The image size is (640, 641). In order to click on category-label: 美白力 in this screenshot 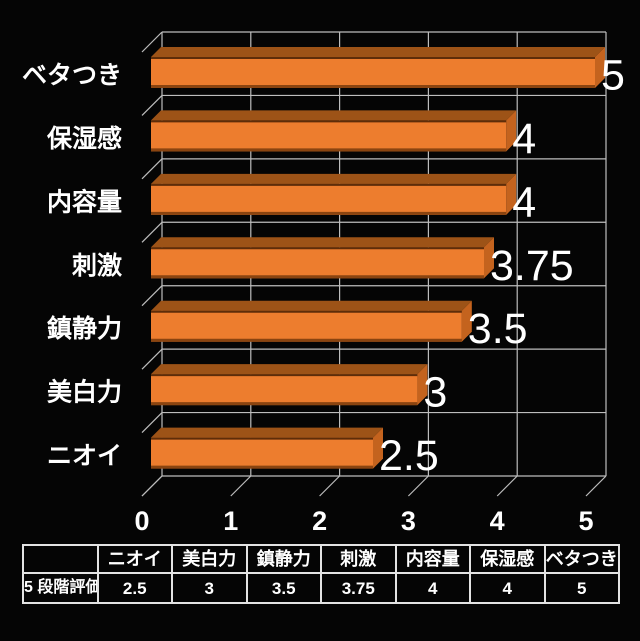, I will do `click(84, 392)`.